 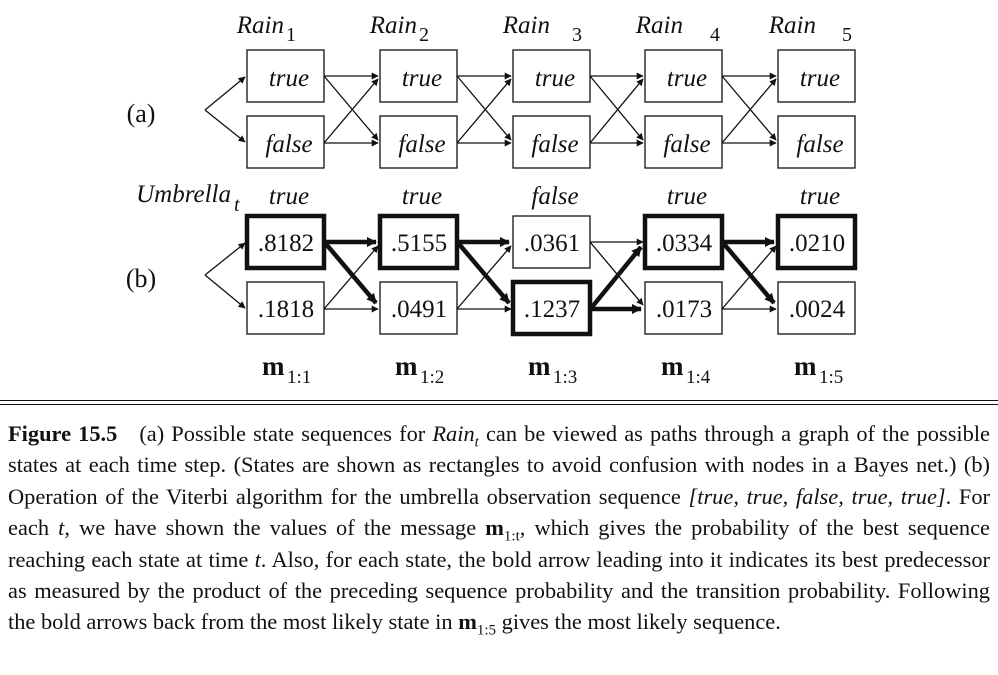 I want to click on svg-text: 4, so click(x=715, y=35).